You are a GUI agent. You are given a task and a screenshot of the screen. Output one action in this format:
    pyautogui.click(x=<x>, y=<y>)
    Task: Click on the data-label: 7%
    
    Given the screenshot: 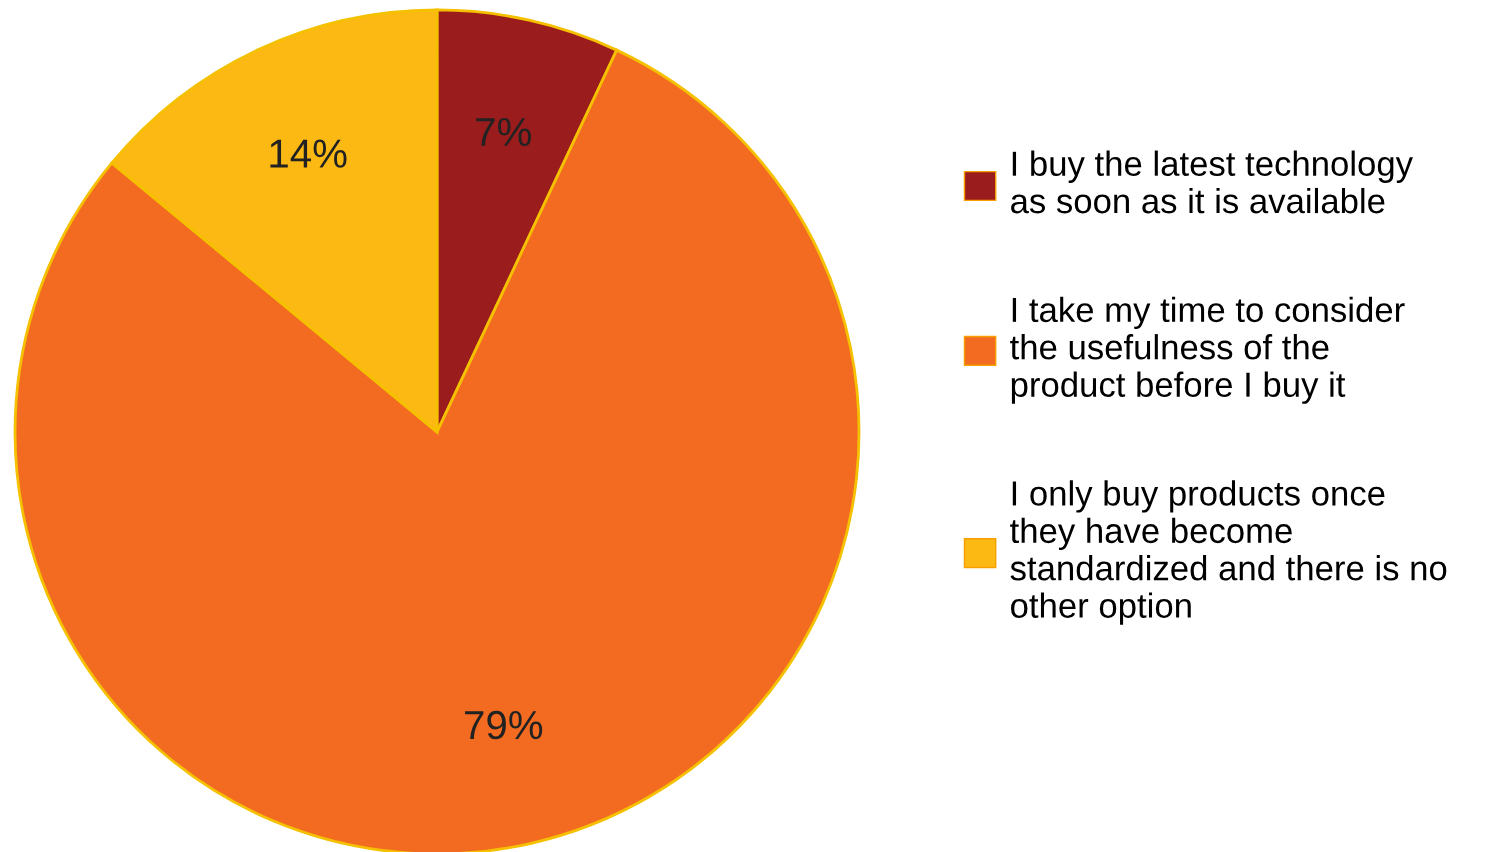 What is the action you would take?
    pyautogui.click(x=503, y=132)
    